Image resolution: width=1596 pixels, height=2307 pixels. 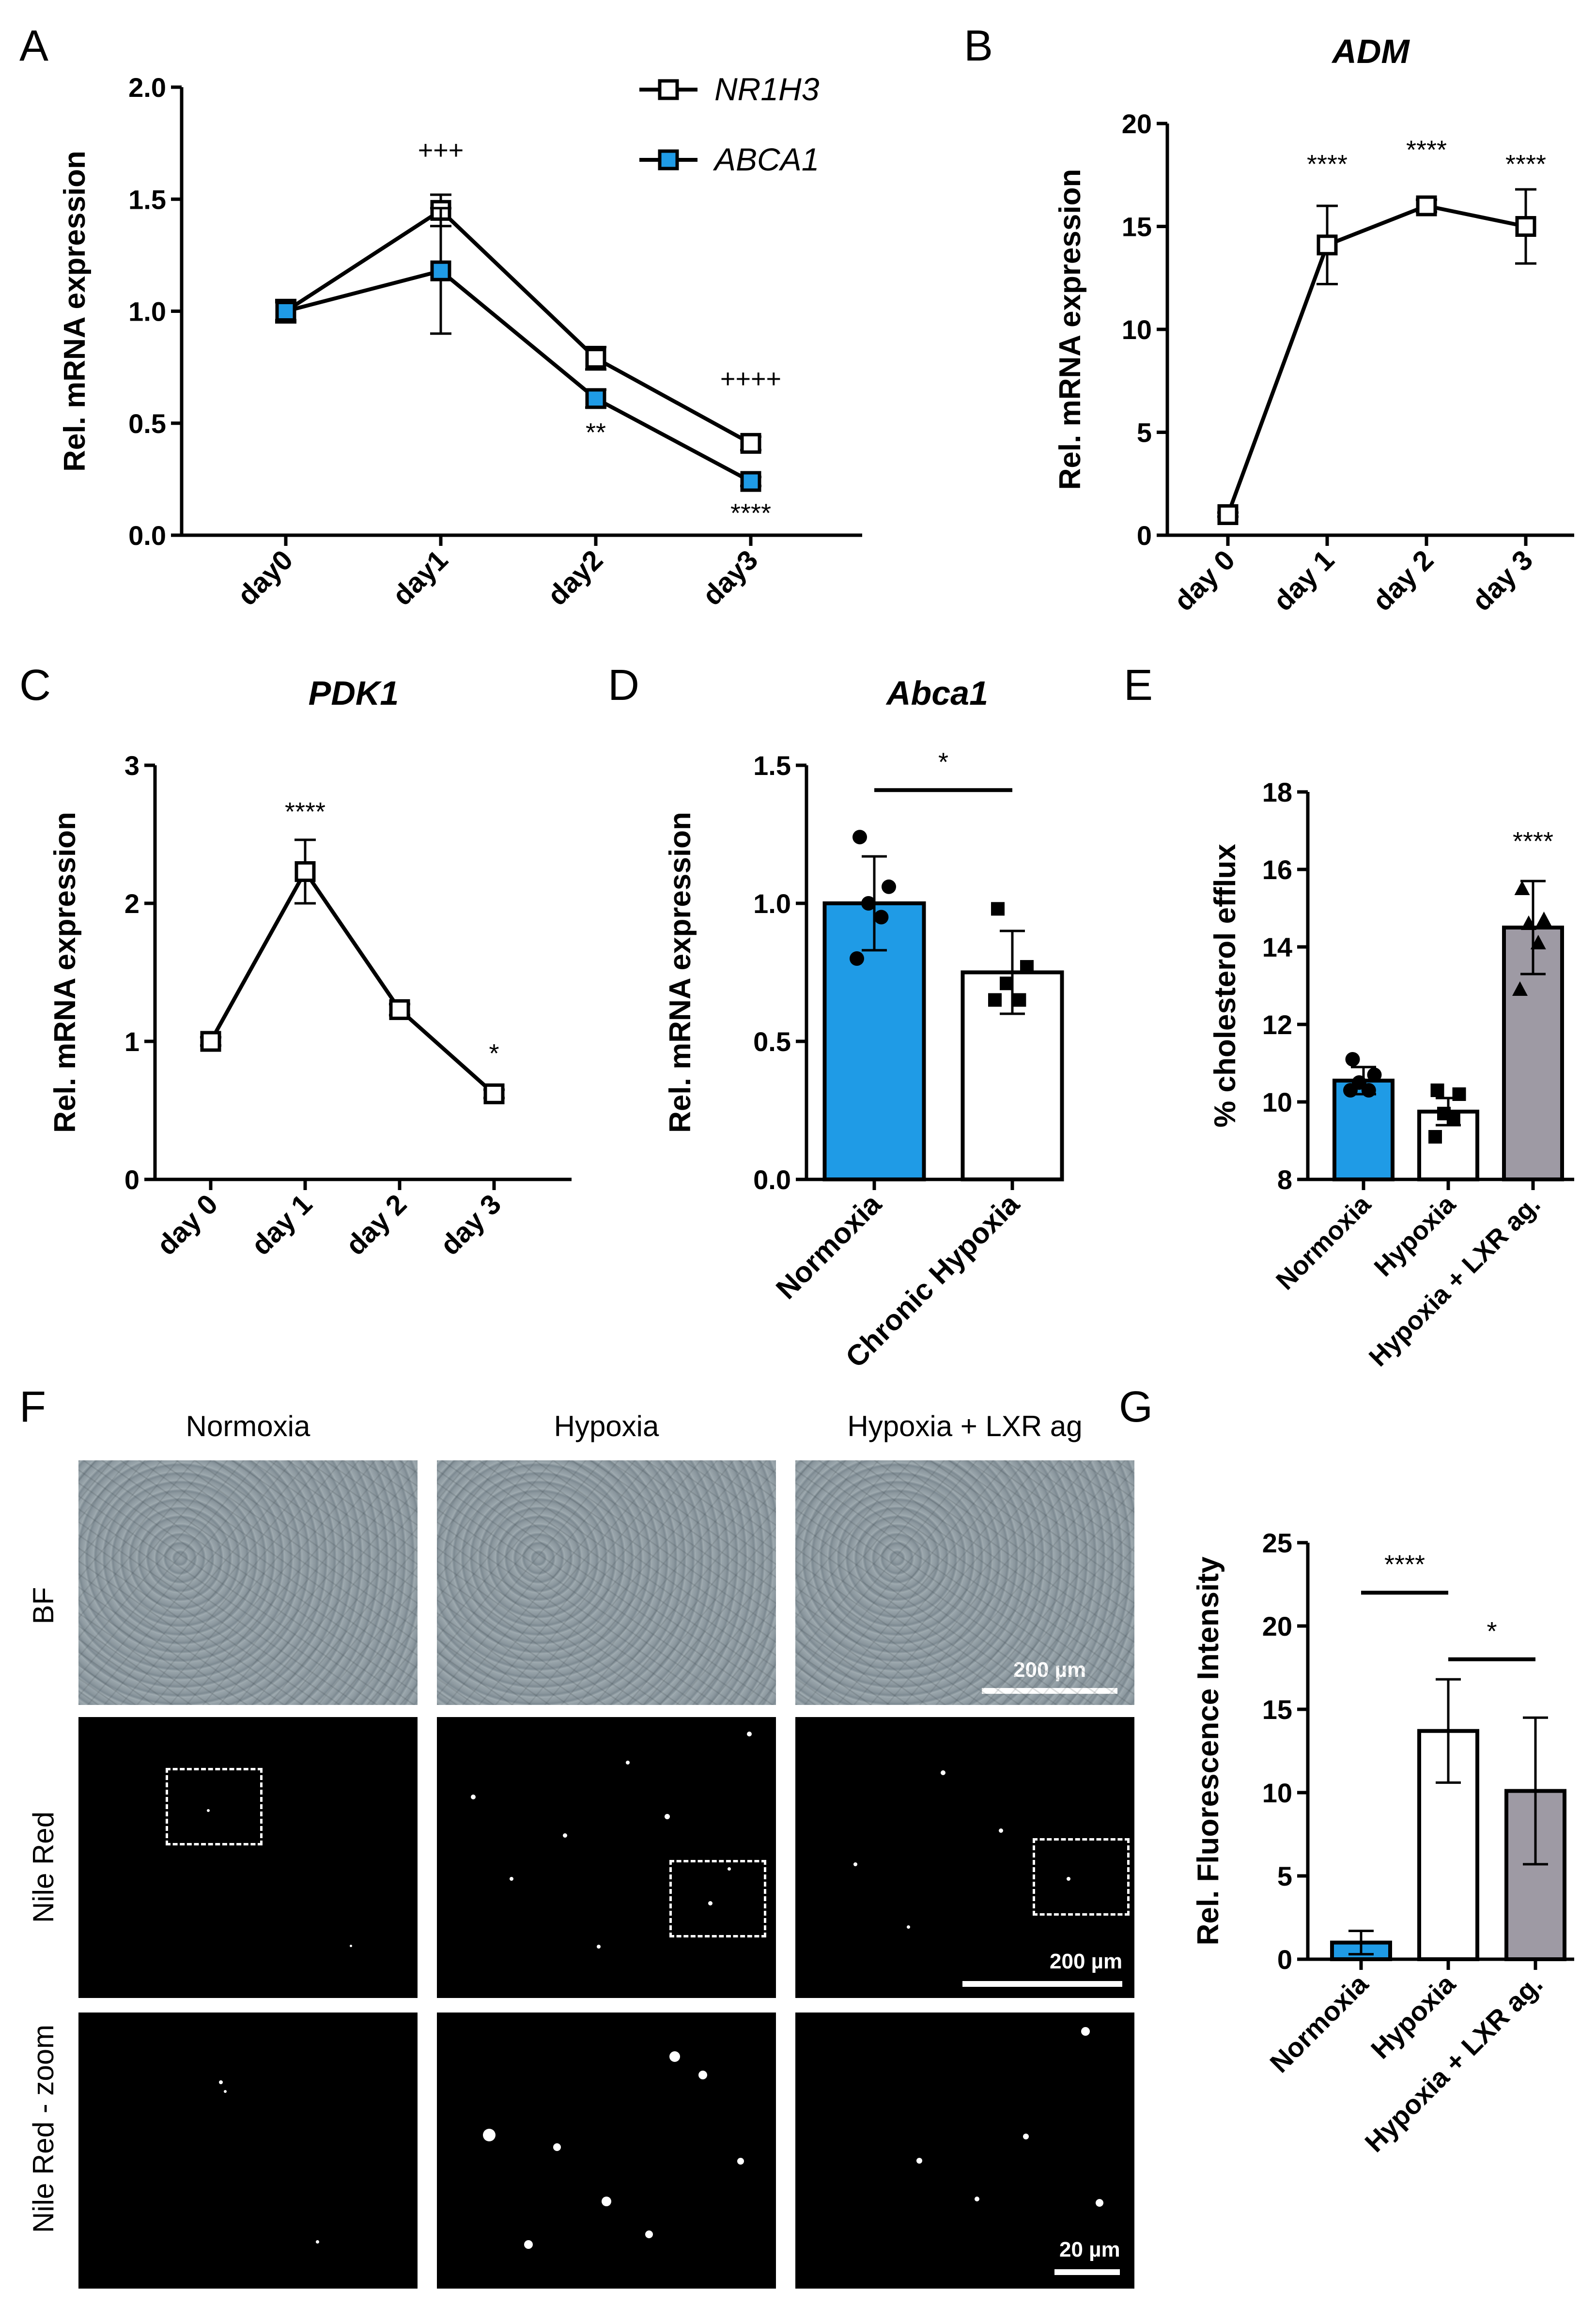 What do you see at coordinates (1284, 1876) in the screenshot?
I see `y-tick-label: 5` at bounding box center [1284, 1876].